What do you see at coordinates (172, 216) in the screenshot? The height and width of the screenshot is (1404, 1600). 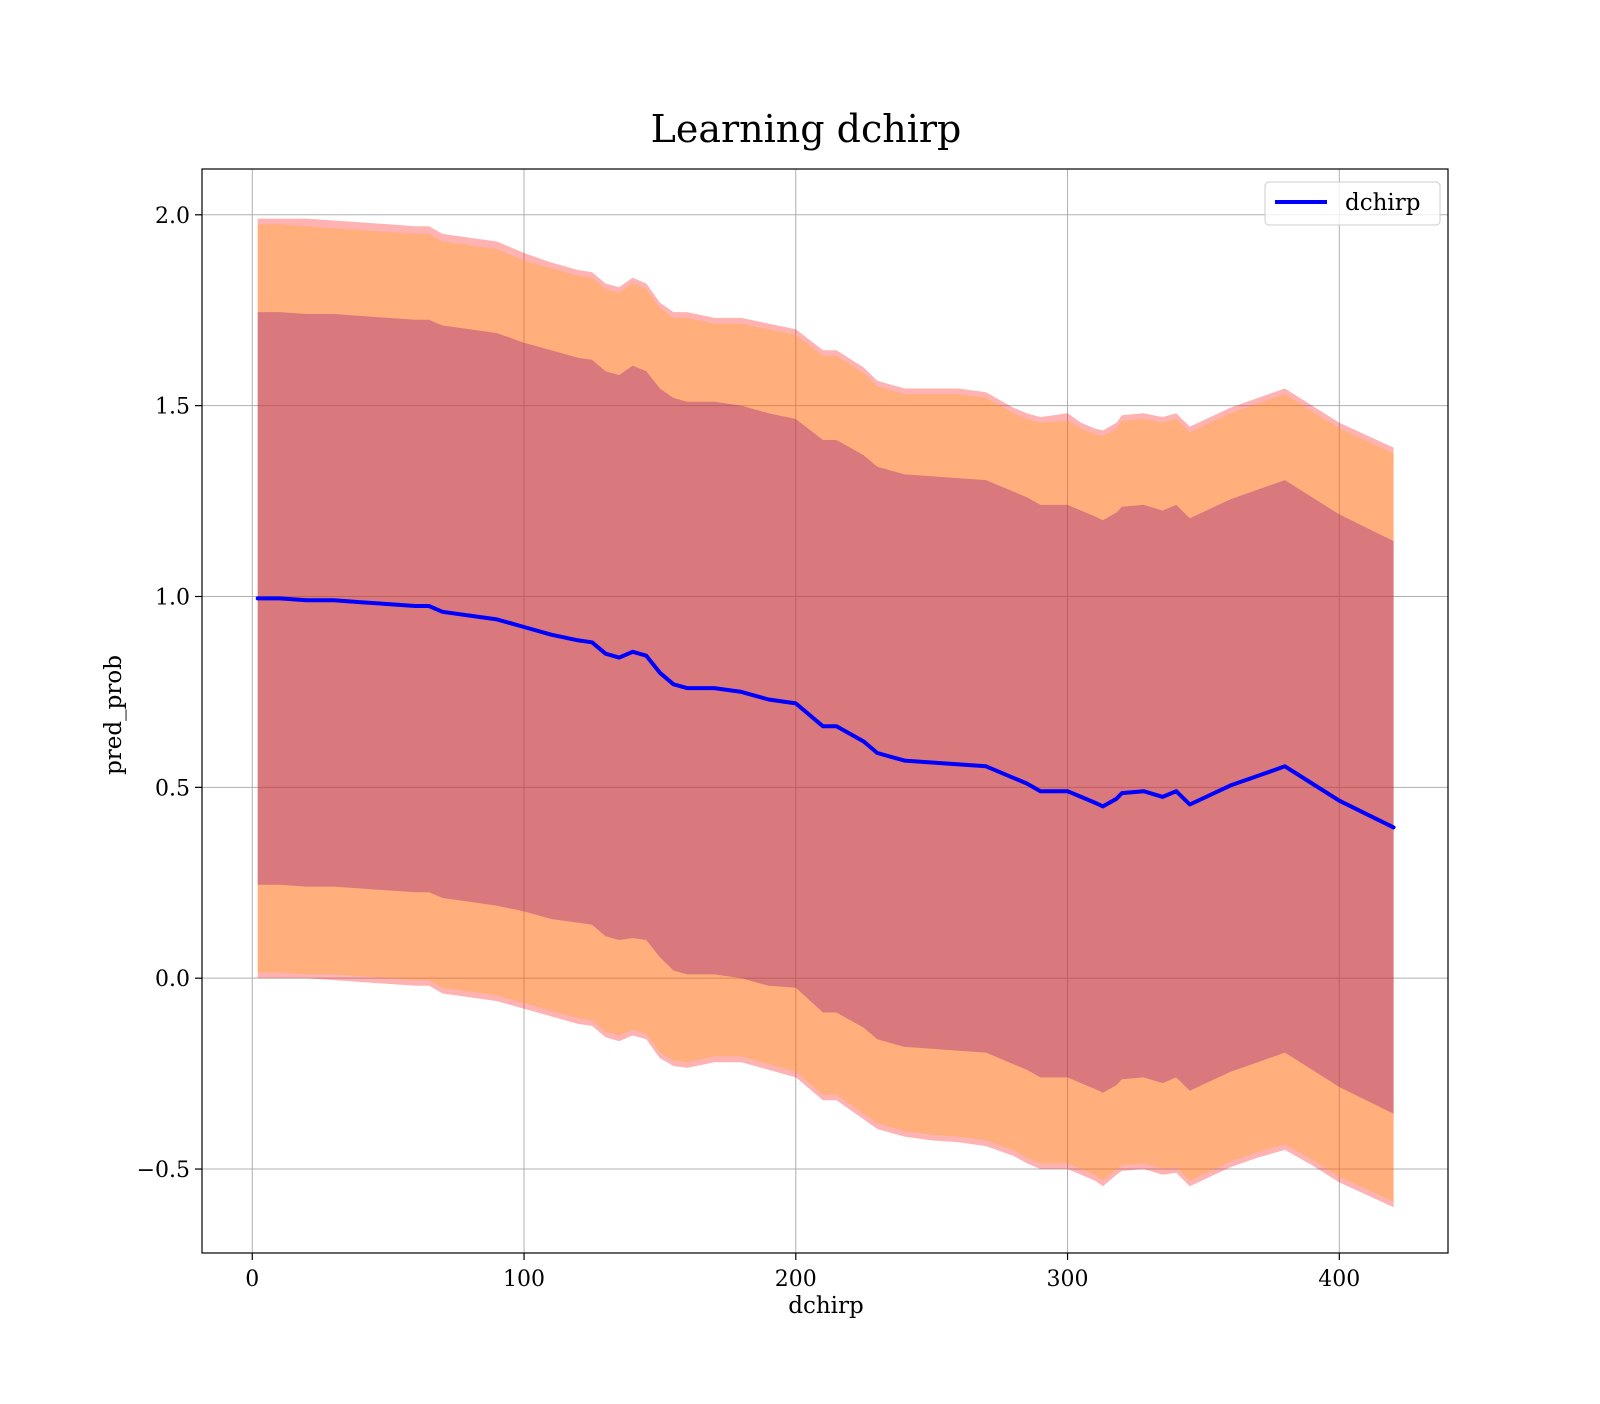 I see `y-tick-label: 2.0` at bounding box center [172, 216].